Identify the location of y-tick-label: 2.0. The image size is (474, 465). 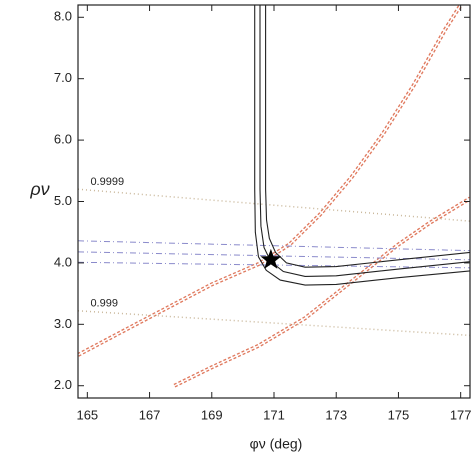
(63, 384).